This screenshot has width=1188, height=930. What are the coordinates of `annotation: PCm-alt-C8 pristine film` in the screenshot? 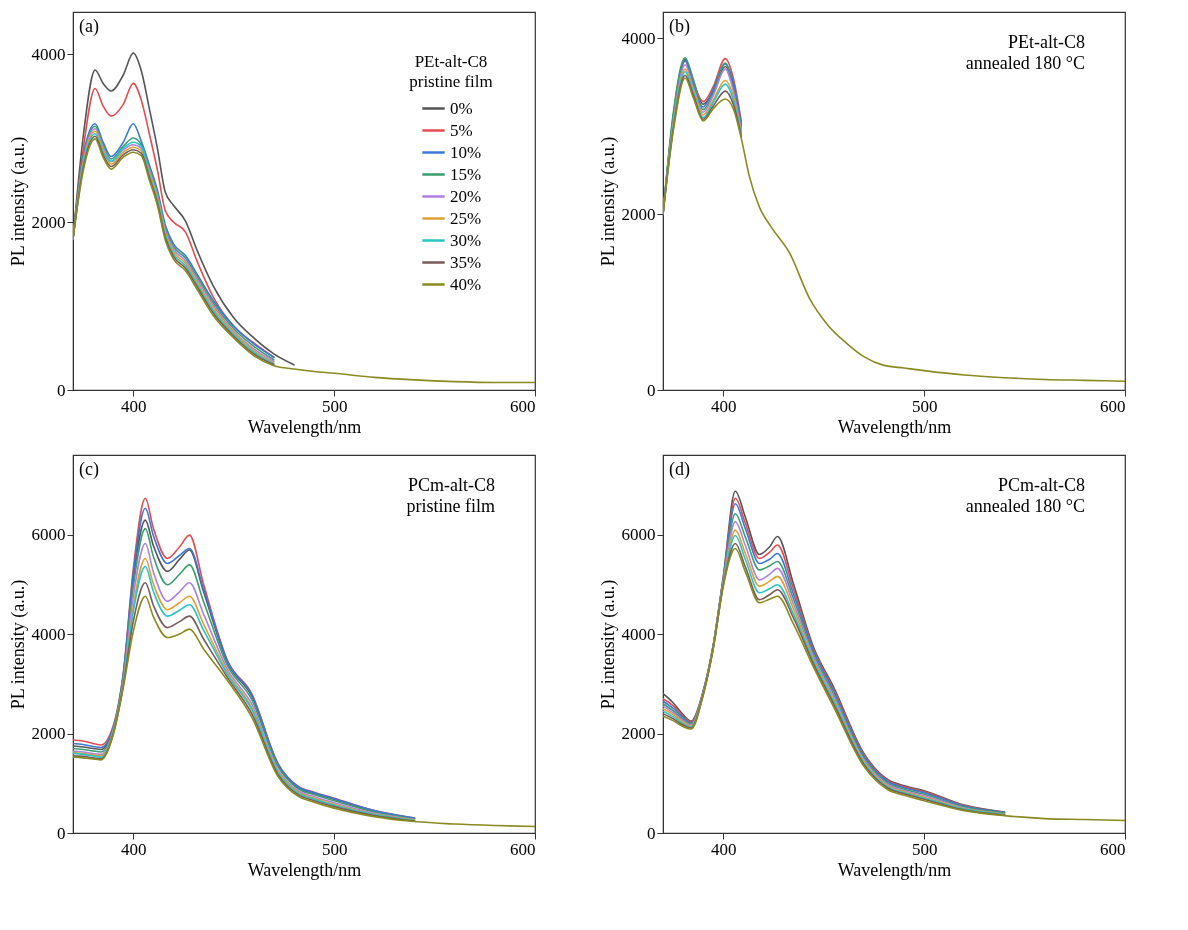 It's located at (450, 495).